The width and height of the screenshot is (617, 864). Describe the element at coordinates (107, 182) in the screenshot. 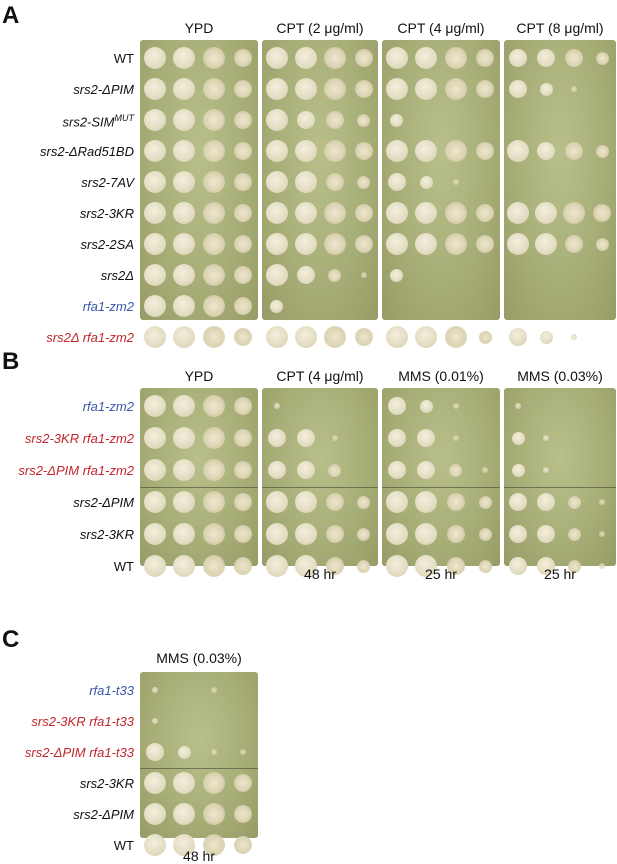

I see `strain-name: srs2-7AV` at that location.